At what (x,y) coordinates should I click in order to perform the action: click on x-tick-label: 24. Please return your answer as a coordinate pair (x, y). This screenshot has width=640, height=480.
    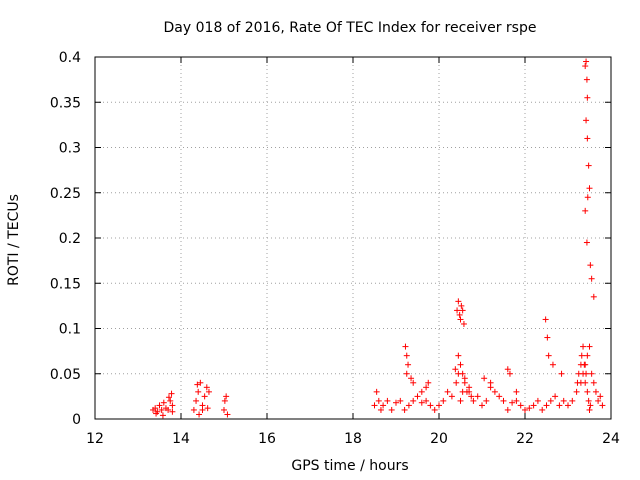
    Looking at the image, I should click on (611, 439).